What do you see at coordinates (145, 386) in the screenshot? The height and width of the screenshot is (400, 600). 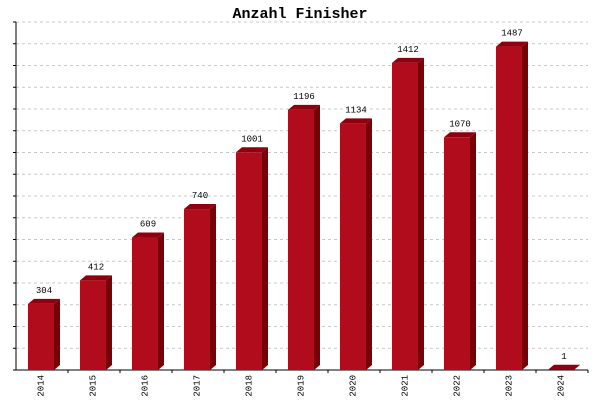 I see `x-tick-label: 2016` at bounding box center [145, 386].